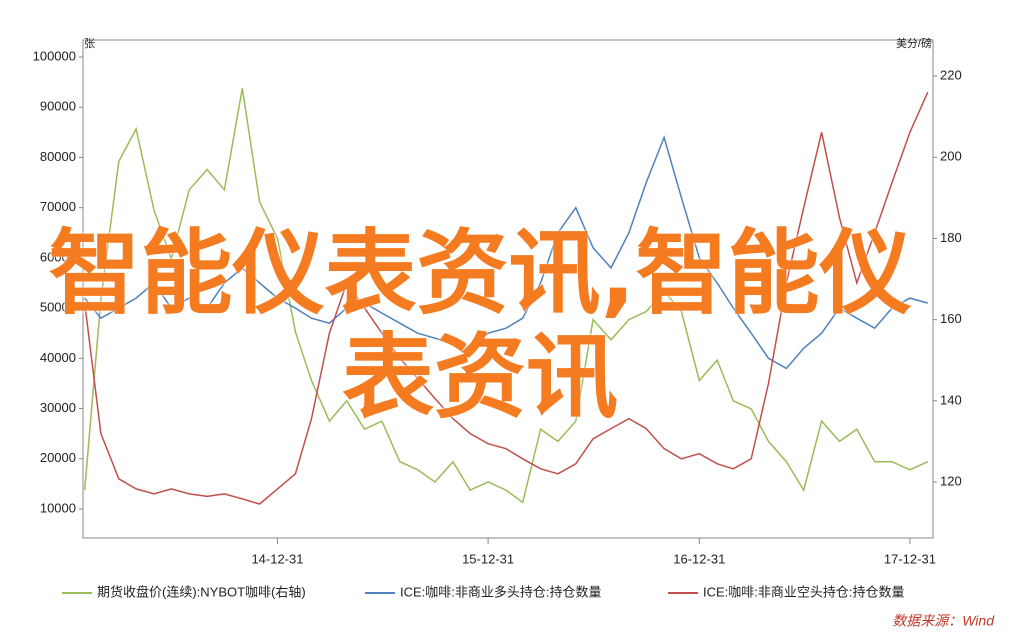 The width and height of the screenshot is (1018, 635). Describe the element at coordinates (58, 457) in the screenshot. I see `y-tick-label: 20000` at that location.